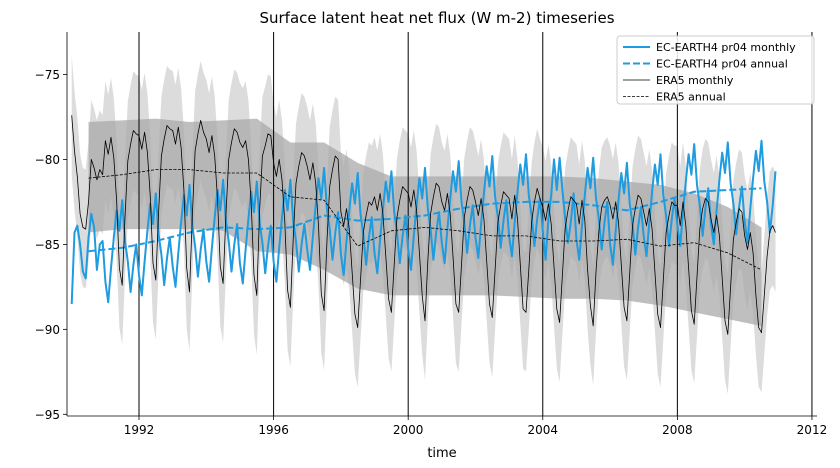  I want to click on legend-label: EC-EARTH4 pr04 monthly, so click(726, 47).